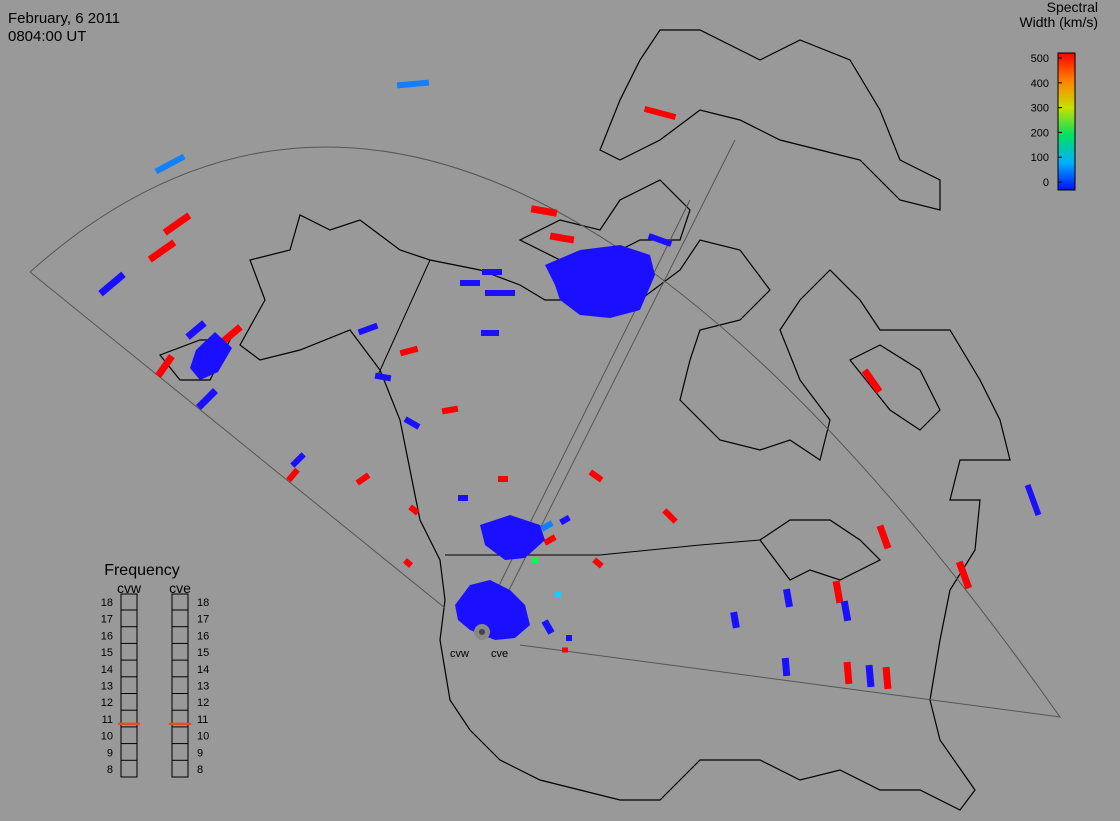 The width and height of the screenshot is (1120, 821). I want to click on time: 0804:00 UT, so click(47, 36).